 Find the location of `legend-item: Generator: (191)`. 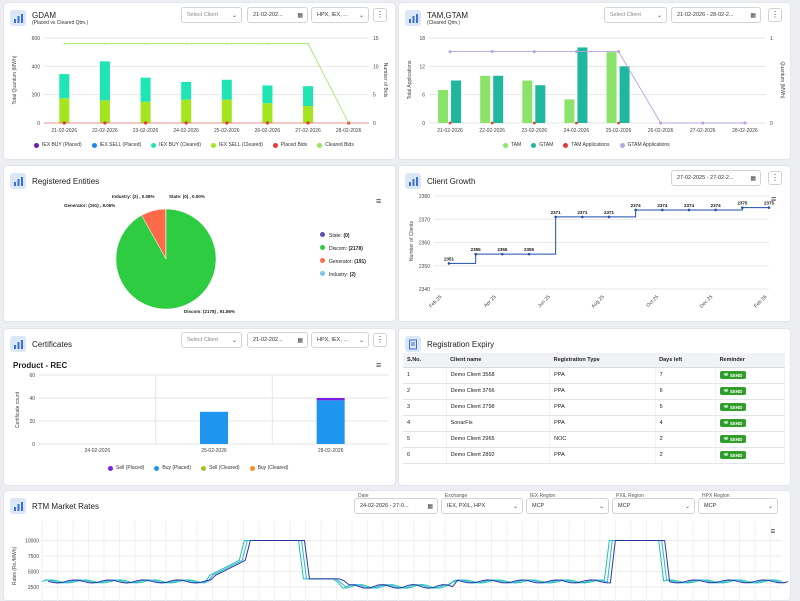

legend-item: Generator: (191) is located at coordinates (343, 262).